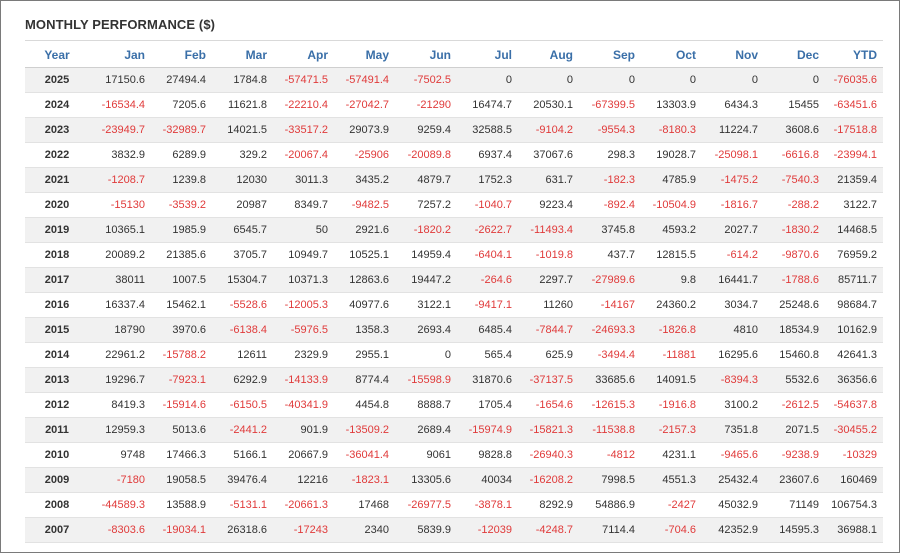  I want to click on column-header-jul: Jul, so click(487, 55).